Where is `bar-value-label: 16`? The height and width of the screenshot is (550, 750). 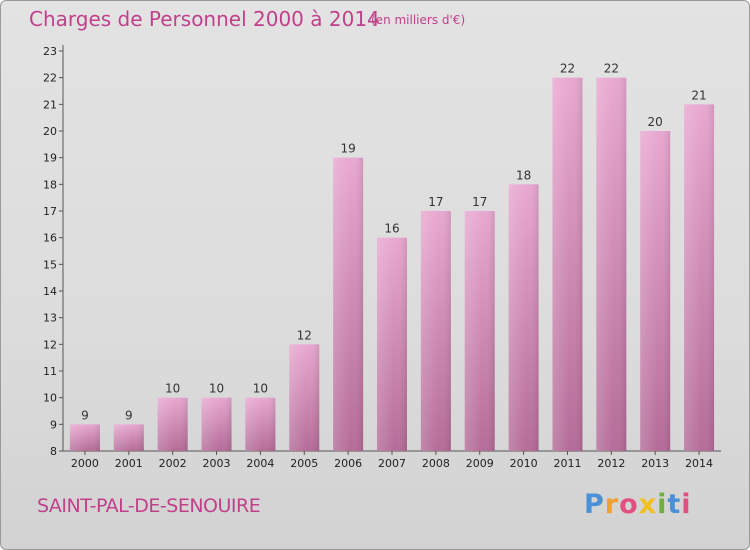
bar-value-label: 16 is located at coordinates (391, 229).